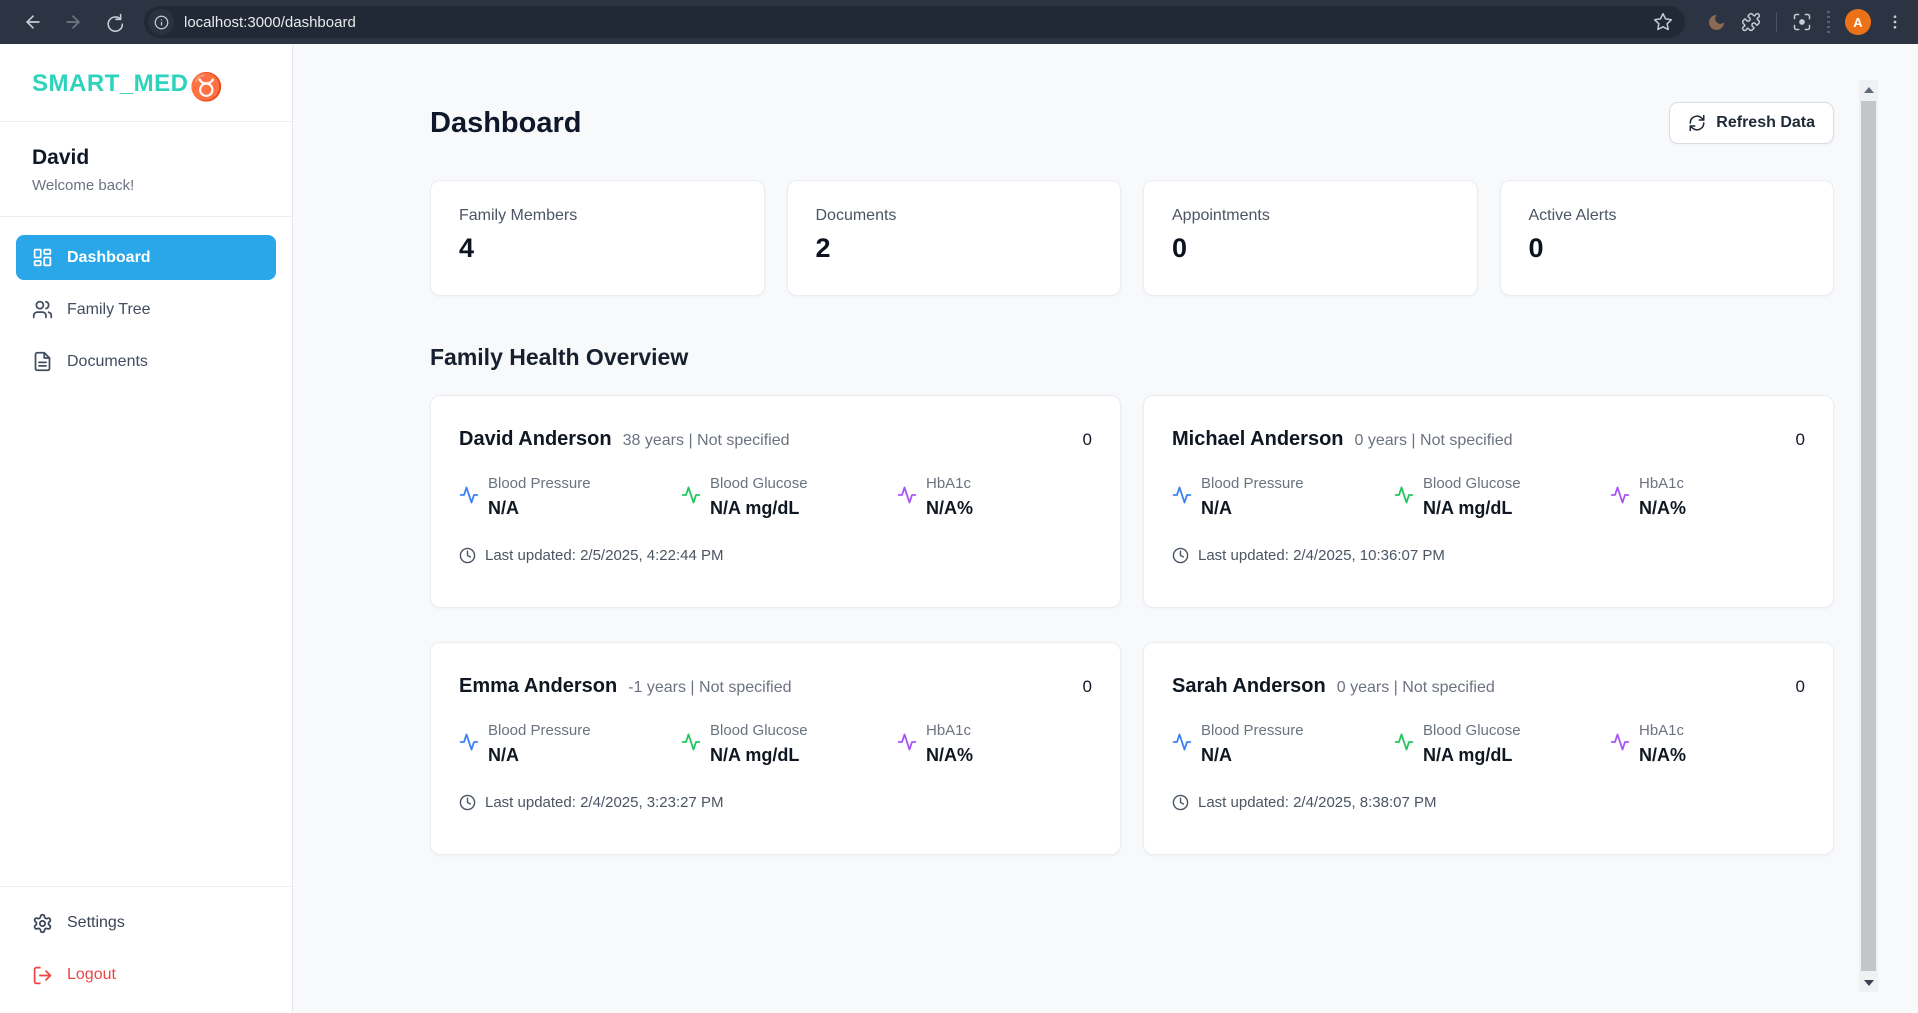 Image resolution: width=1918 pixels, height=1013 pixels. Describe the element at coordinates (42, 309) in the screenshot. I see `users-icon` at that location.